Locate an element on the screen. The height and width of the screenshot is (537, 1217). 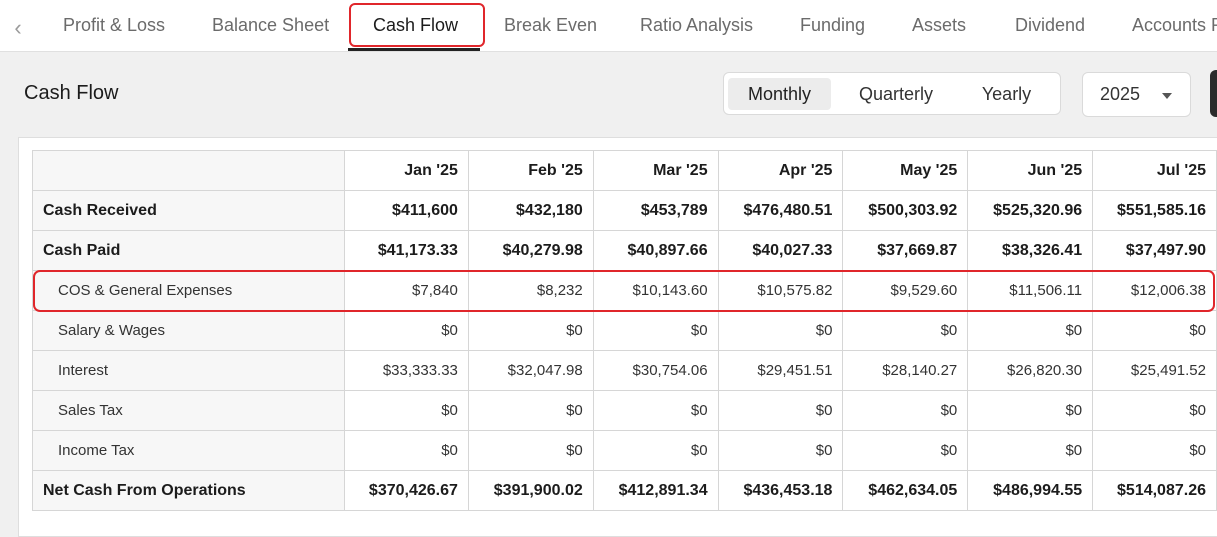
table-cell: $525,320.96 is located at coordinates (1030, 210).